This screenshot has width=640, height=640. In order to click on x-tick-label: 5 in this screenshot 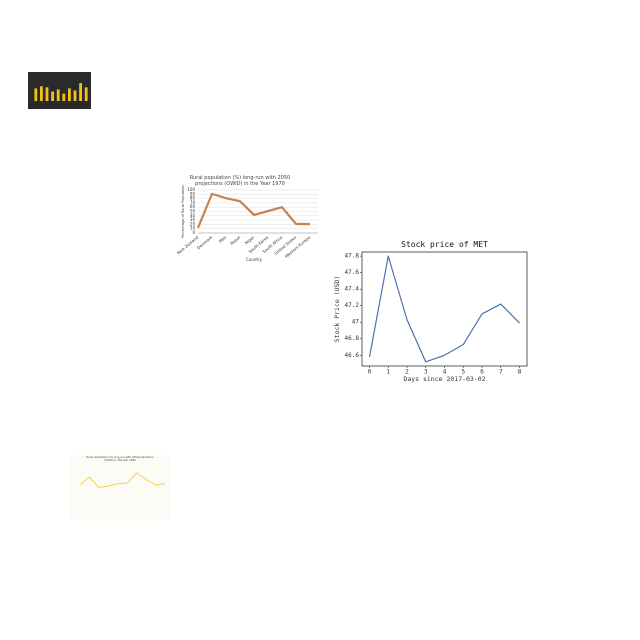, I will do `click(463, 372)`.